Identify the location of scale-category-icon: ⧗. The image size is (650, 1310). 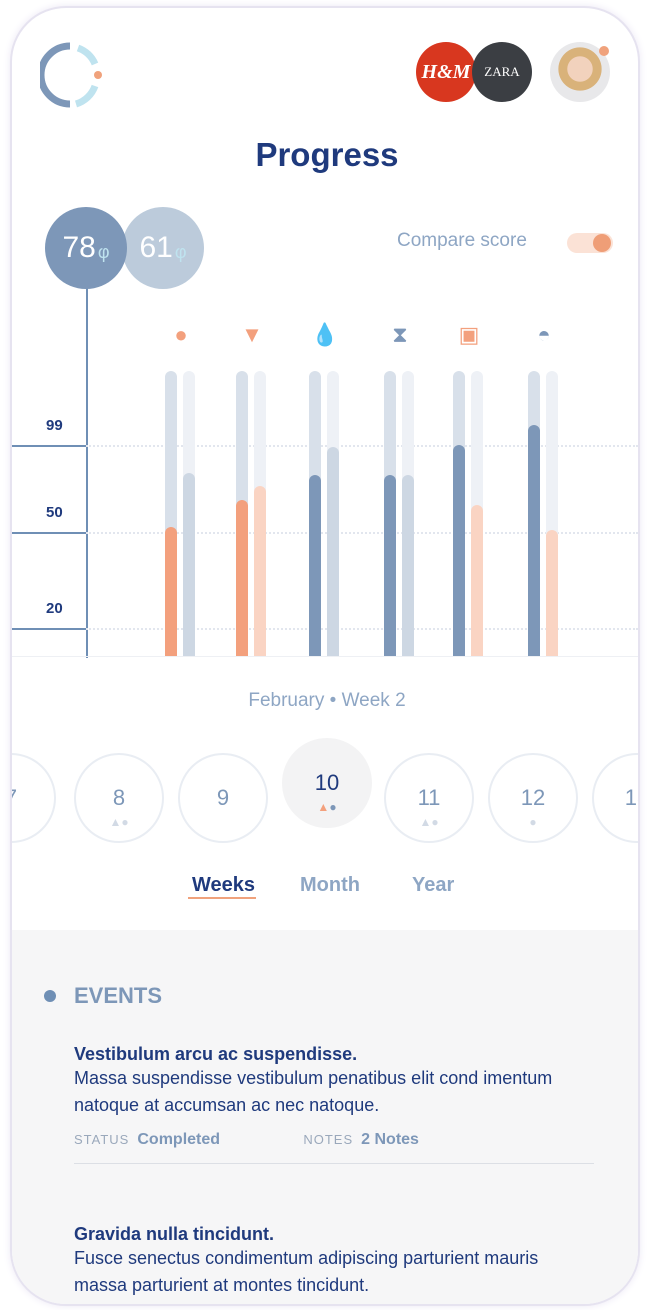
(400, 334).